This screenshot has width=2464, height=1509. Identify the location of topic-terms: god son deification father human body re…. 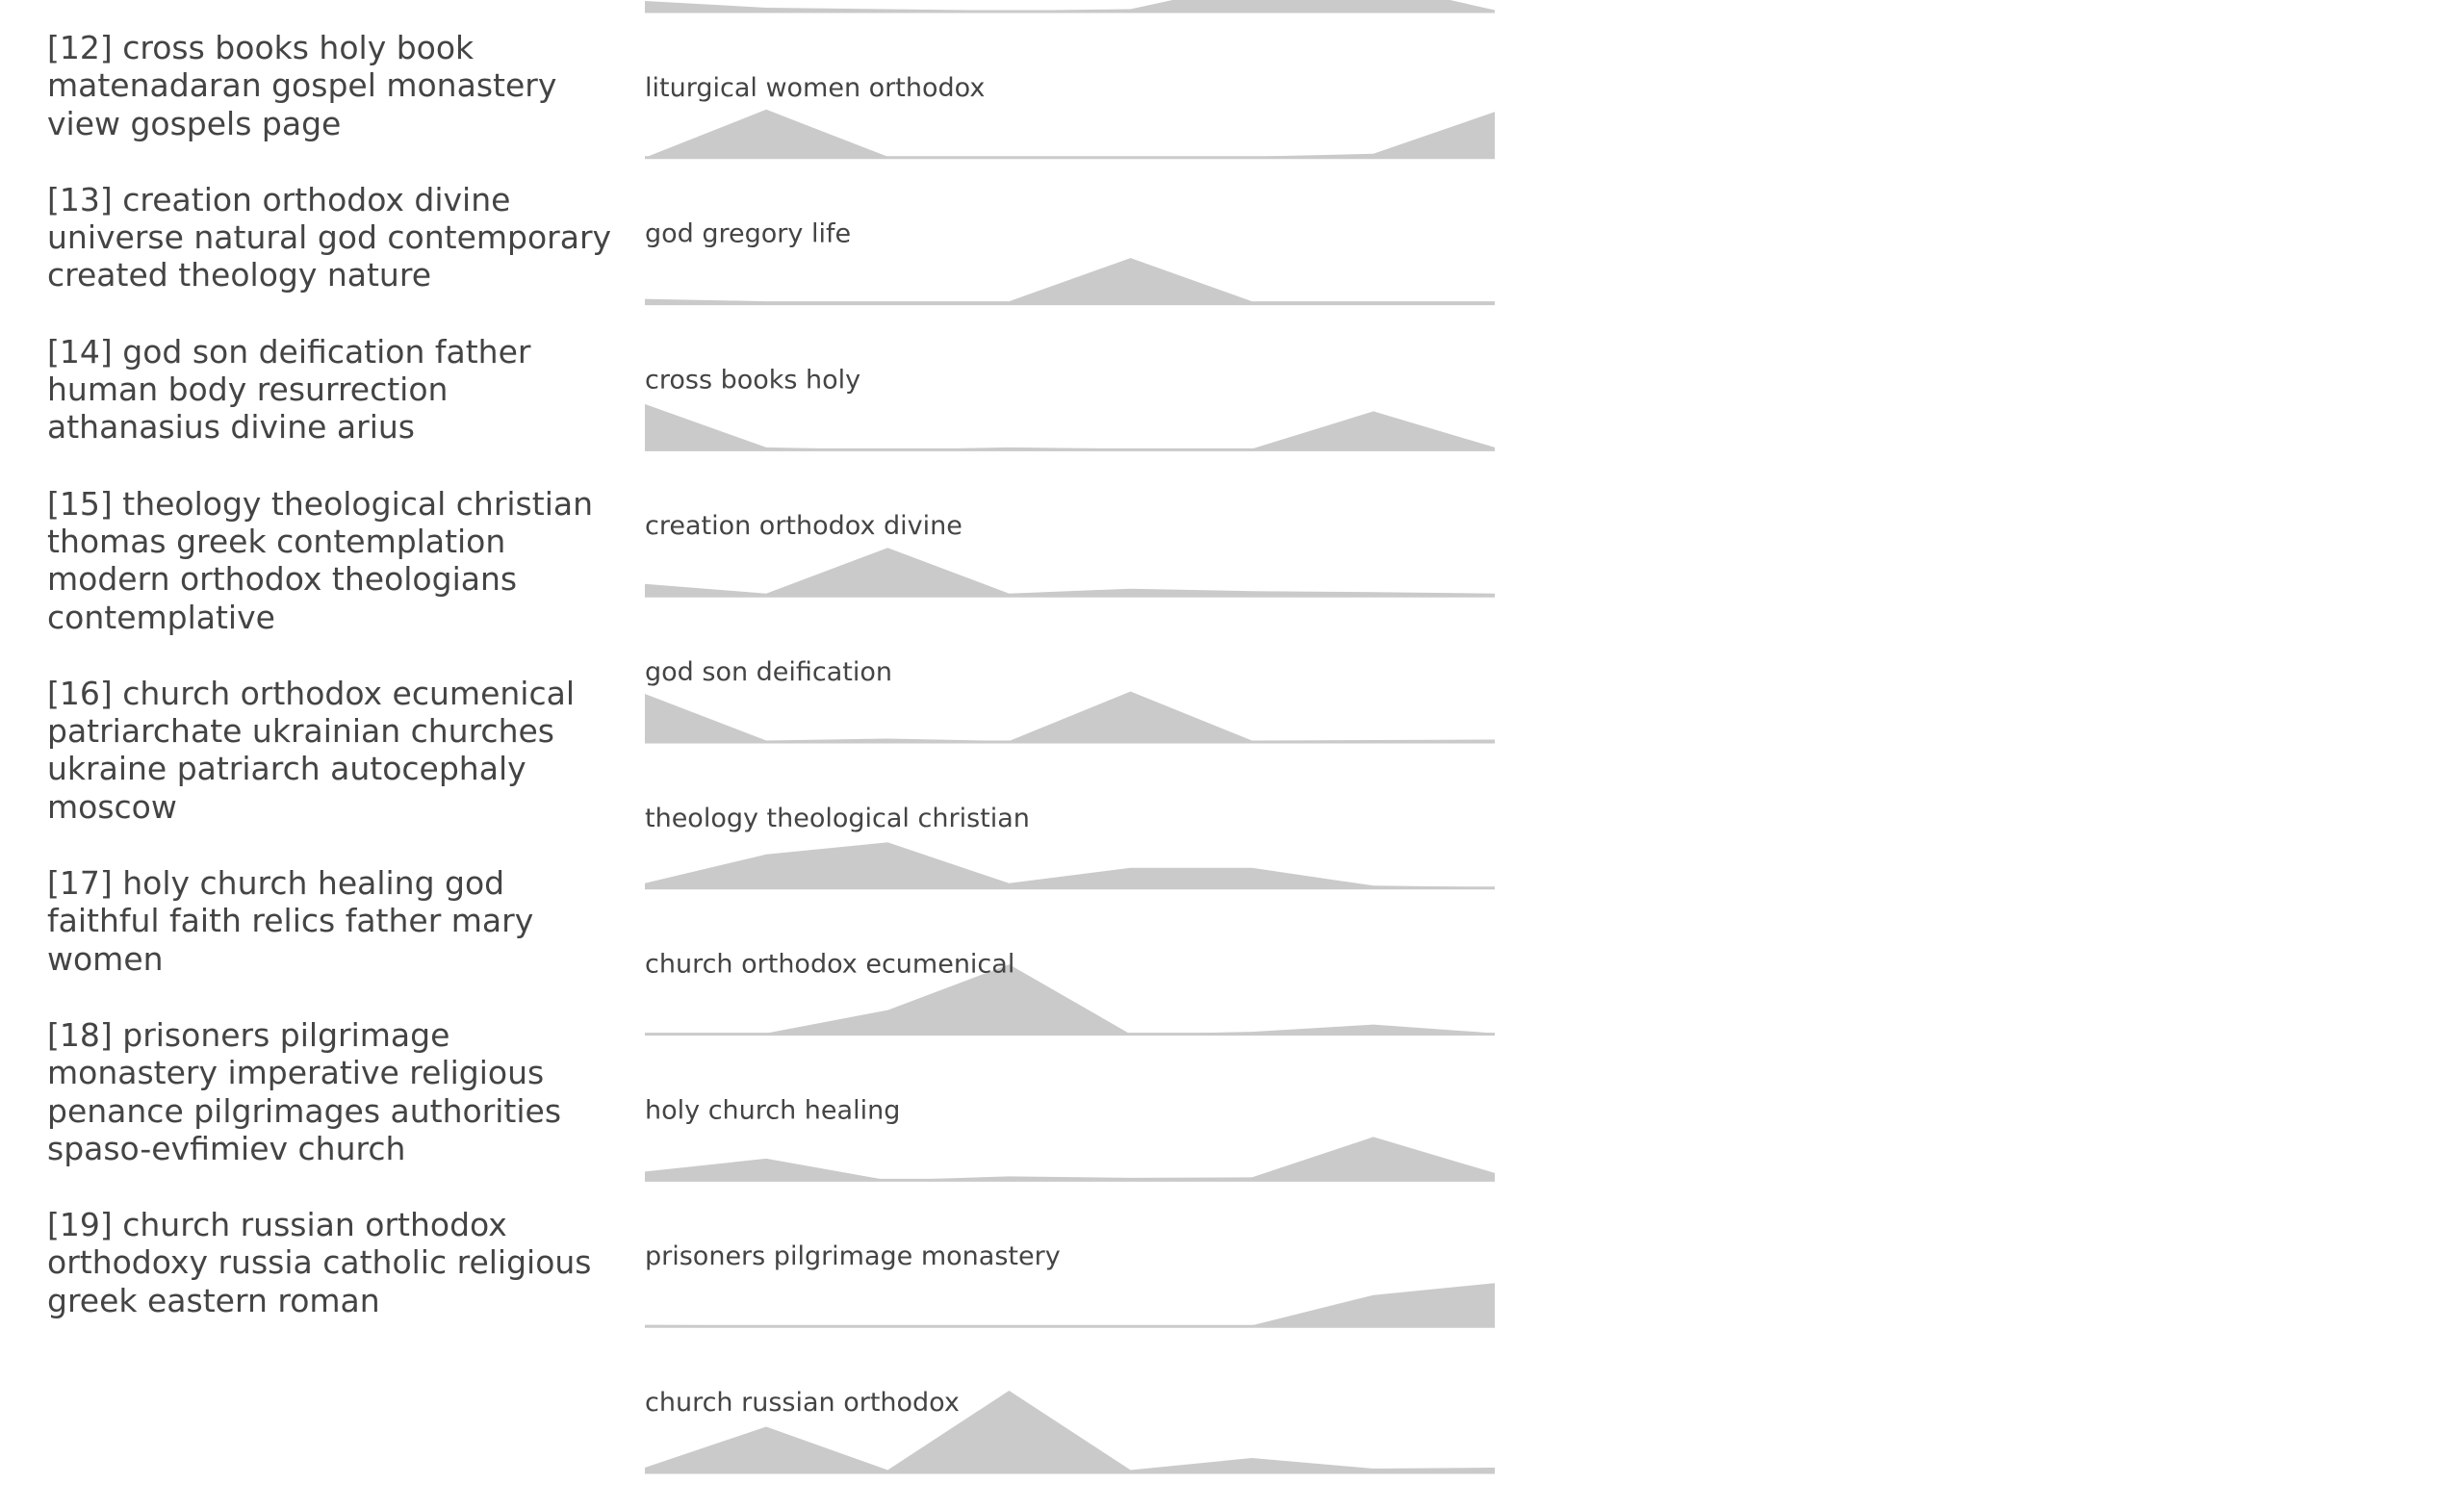
(289, 389).